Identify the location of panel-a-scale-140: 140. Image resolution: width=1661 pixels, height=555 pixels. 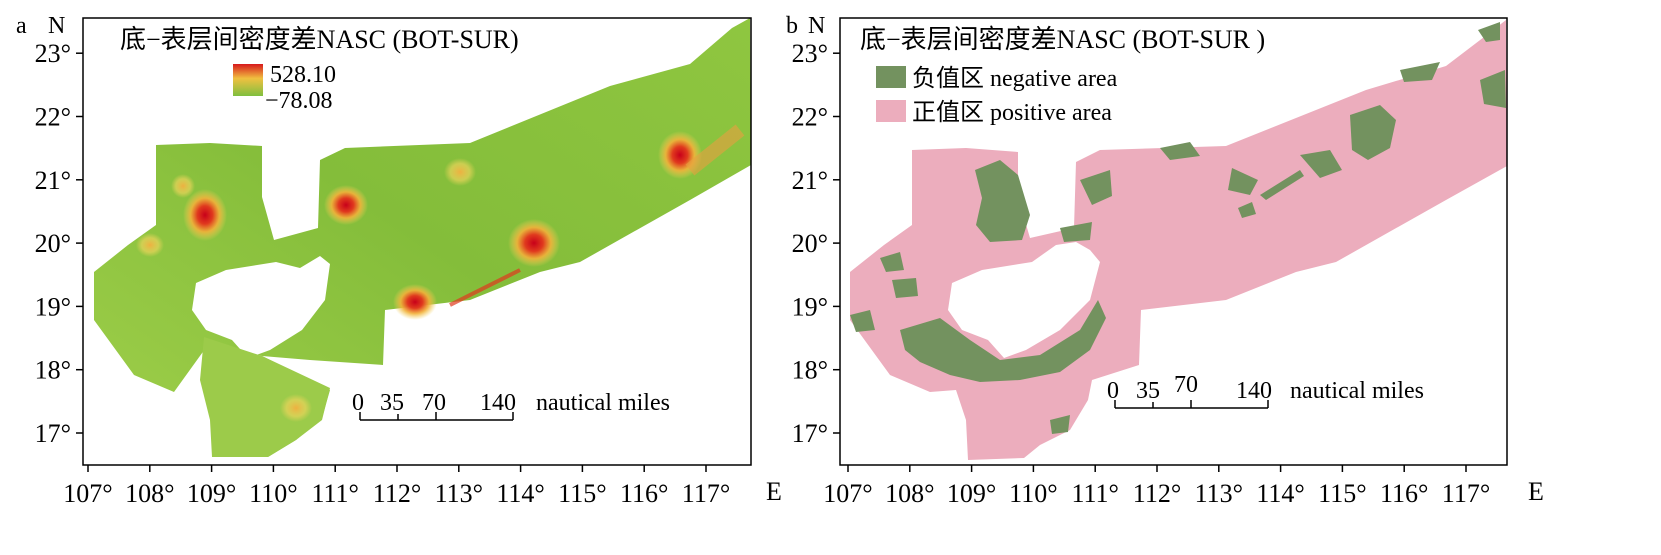
(498, 403).